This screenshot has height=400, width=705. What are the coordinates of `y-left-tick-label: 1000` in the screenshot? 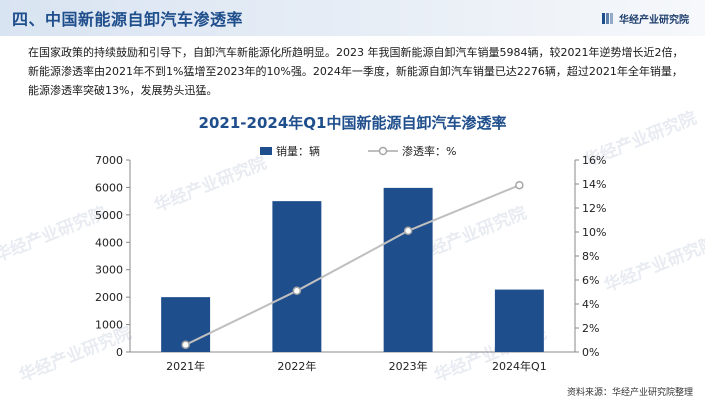 It's located at (109, 325).